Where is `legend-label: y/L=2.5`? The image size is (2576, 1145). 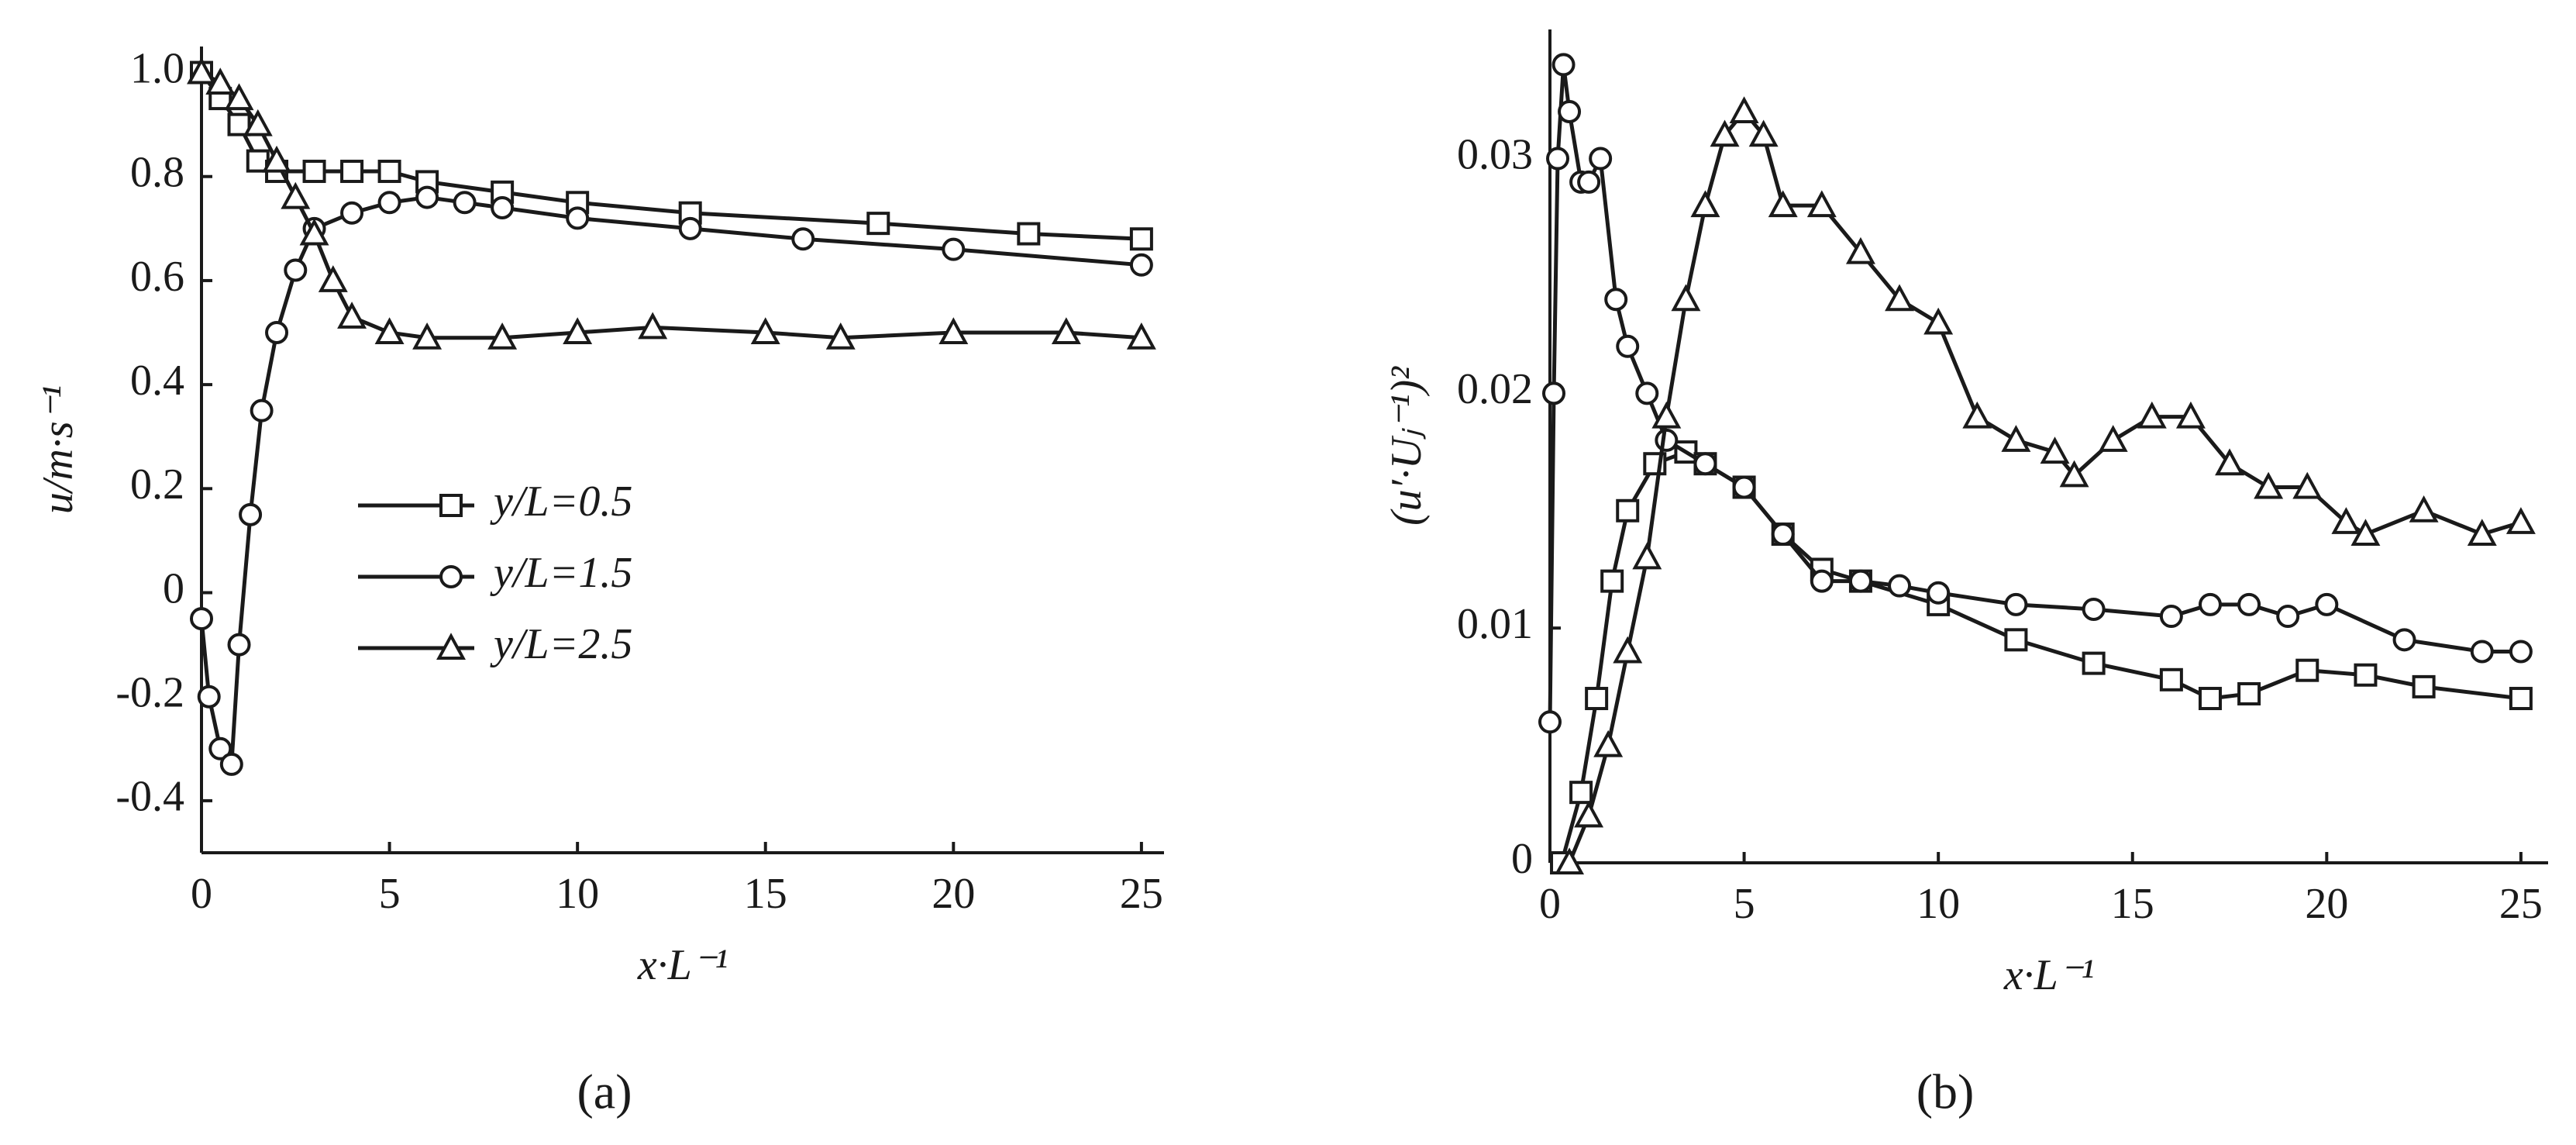
legend-label: y/L=2.5 is located at coordinates (561, 644).